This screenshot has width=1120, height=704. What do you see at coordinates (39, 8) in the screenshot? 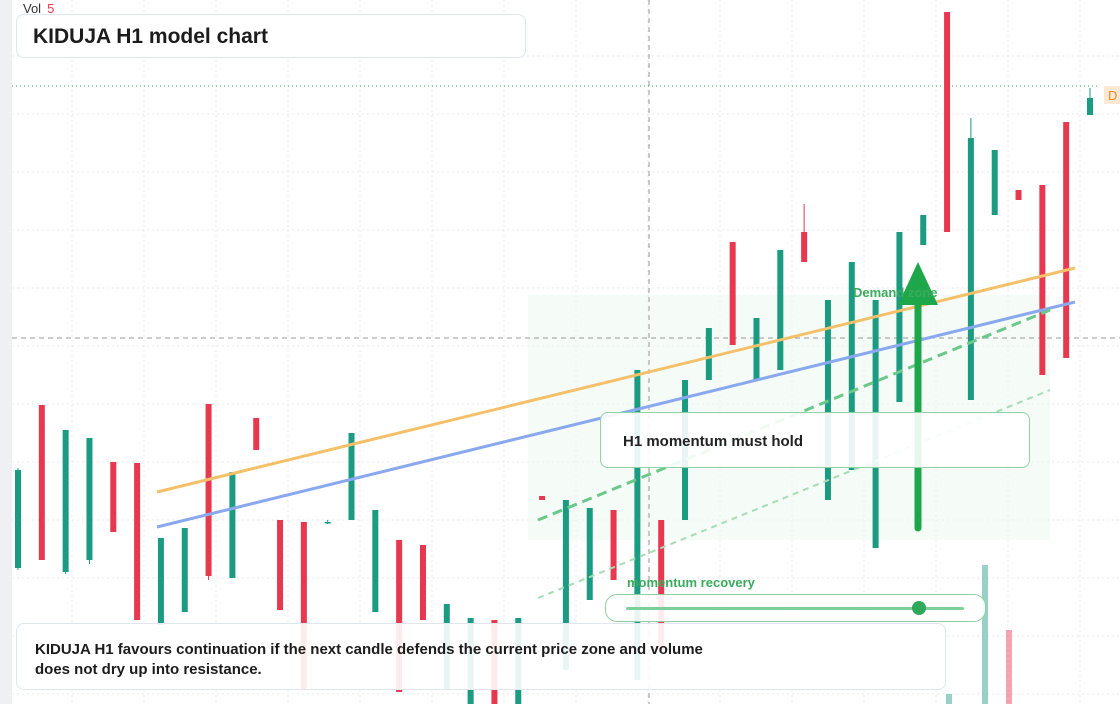
I see `volume-label: Vol 5` at bounding box center [39, 8].